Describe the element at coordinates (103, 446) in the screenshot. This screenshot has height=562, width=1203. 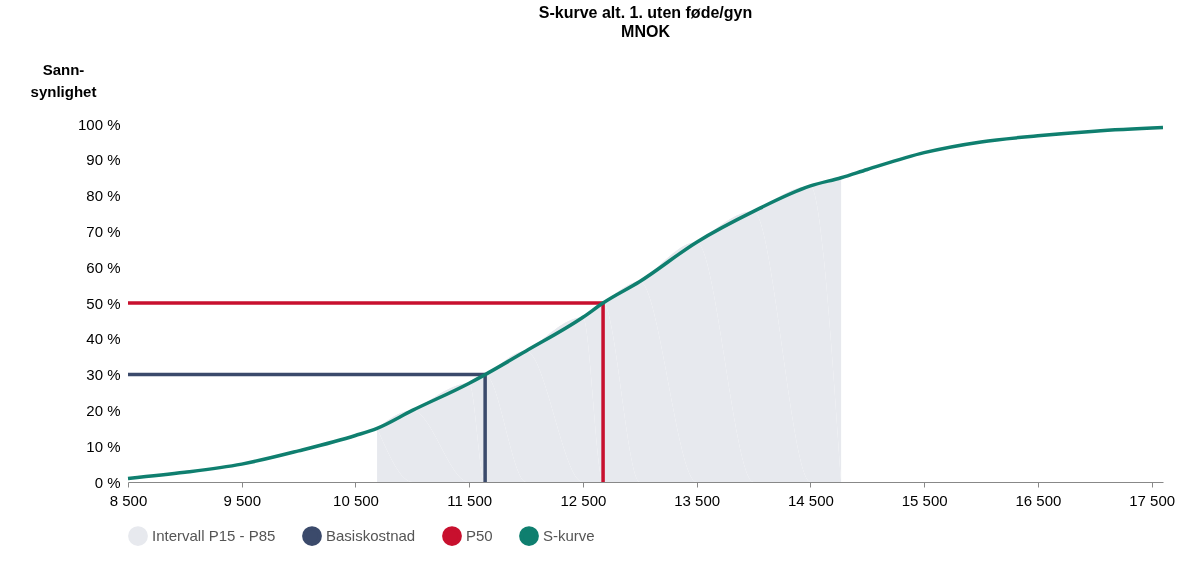
I see `y-tick-label: 10 %` at that location.